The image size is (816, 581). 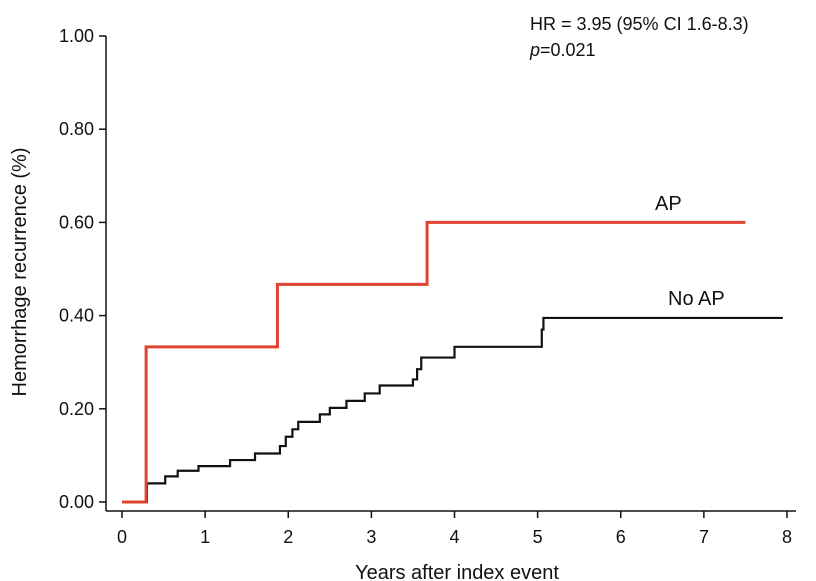 I want to click on y-tick-label: 0.20, so click(x=76, y=409).